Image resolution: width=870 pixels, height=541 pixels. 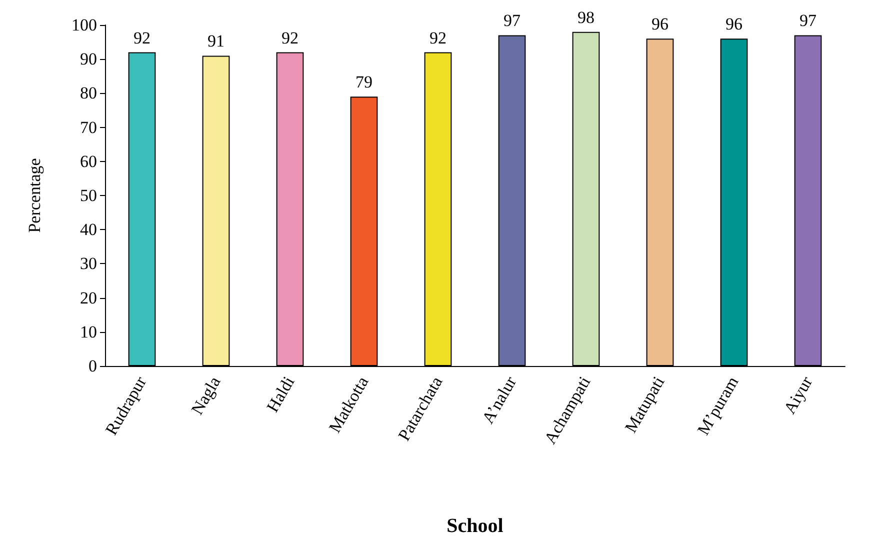 I want to click on data-label: 98, so click(x=586, y=17).